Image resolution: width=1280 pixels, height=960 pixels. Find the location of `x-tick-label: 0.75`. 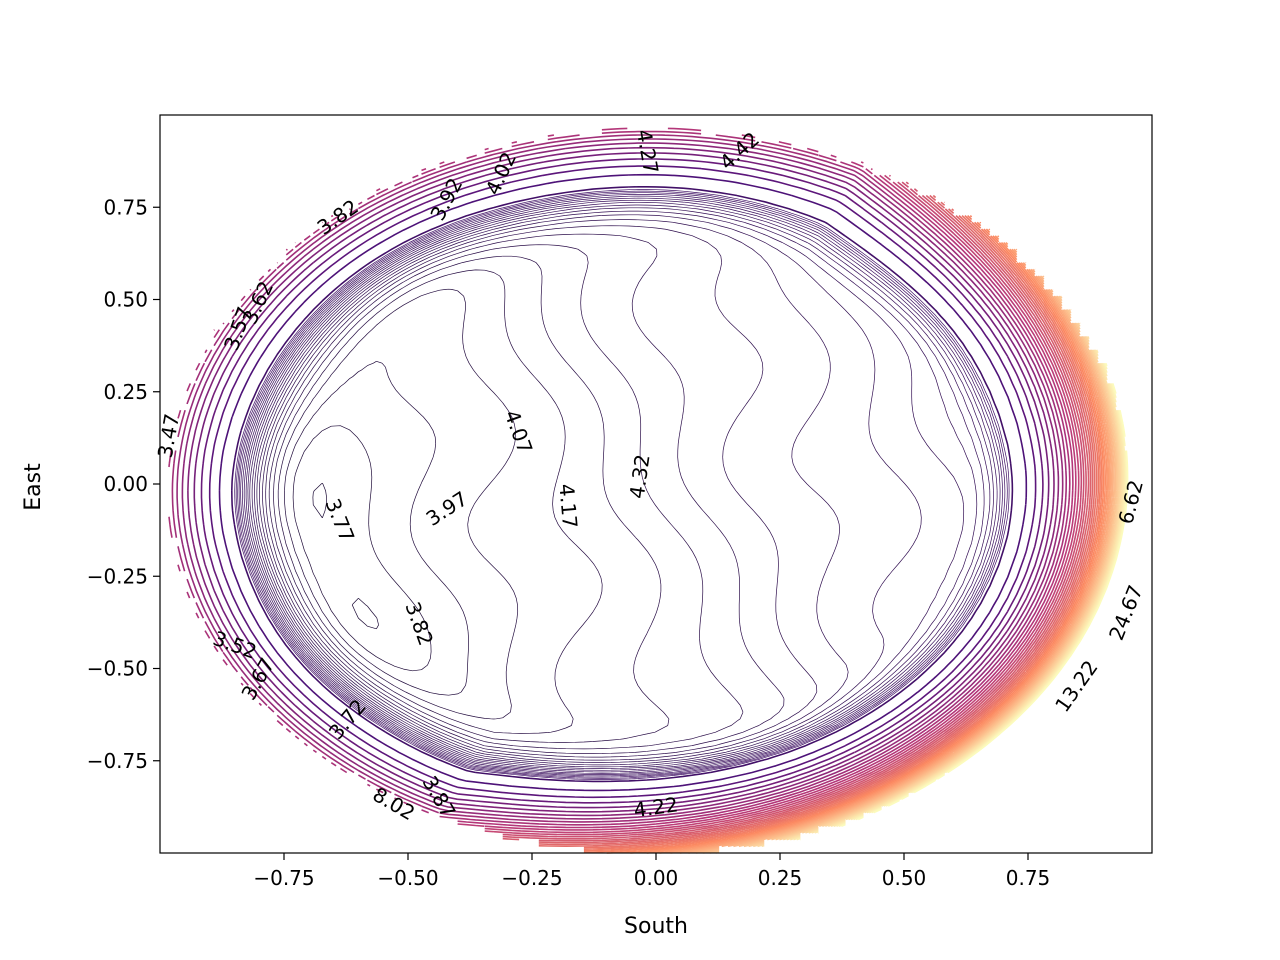

x-tick-label: 0.75 is located at coordinates (1028, 878).